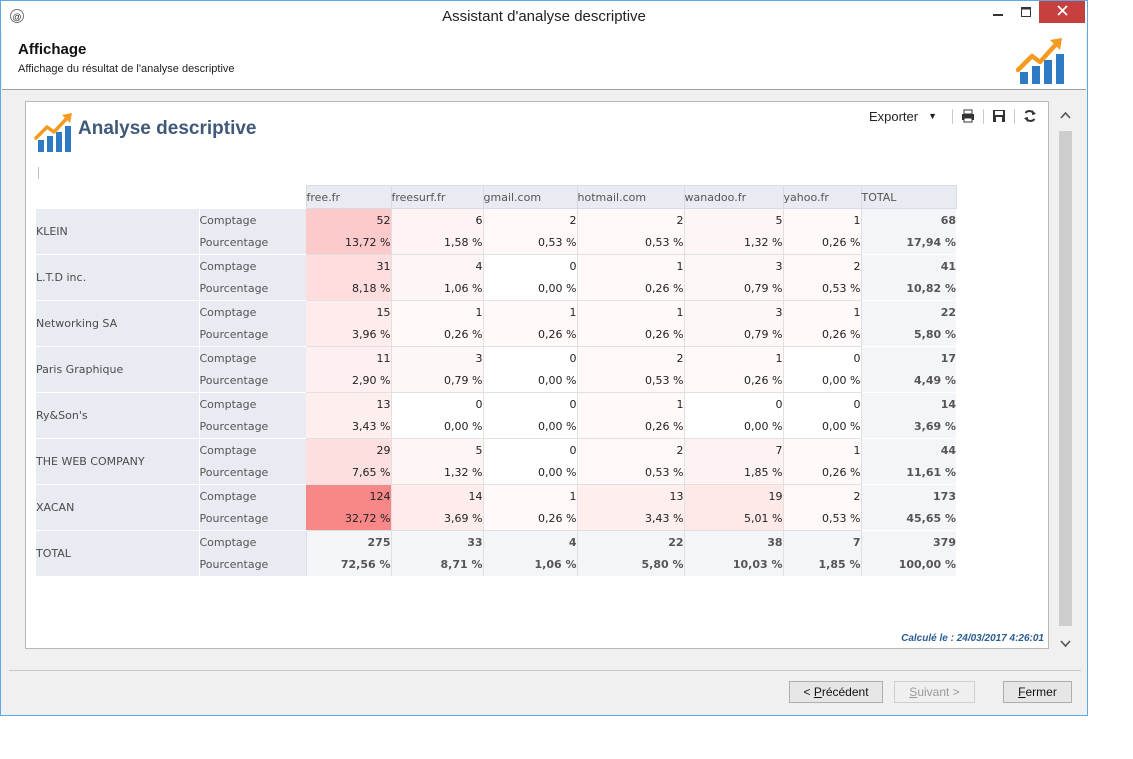 The image size is (1133, 759). What do you see at coordinates (348, 220) in the screenshot?
I see `count-cell: 52` at bounding box center [348, 220].